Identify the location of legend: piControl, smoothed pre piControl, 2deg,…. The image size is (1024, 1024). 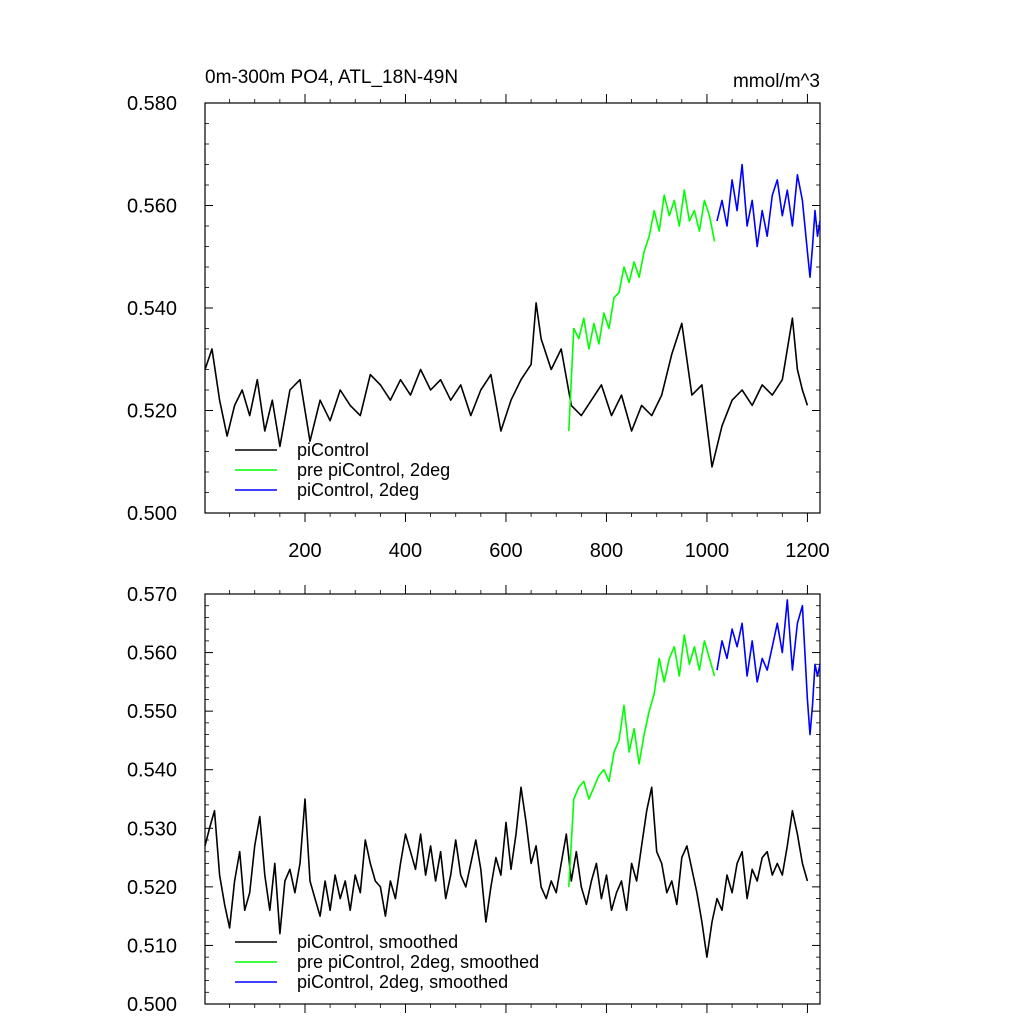
(387, 962).